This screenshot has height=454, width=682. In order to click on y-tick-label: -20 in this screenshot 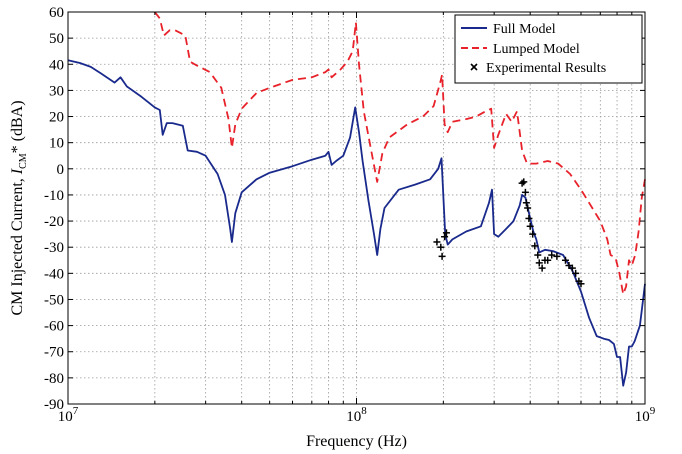, I will do `click(54, 222)`.